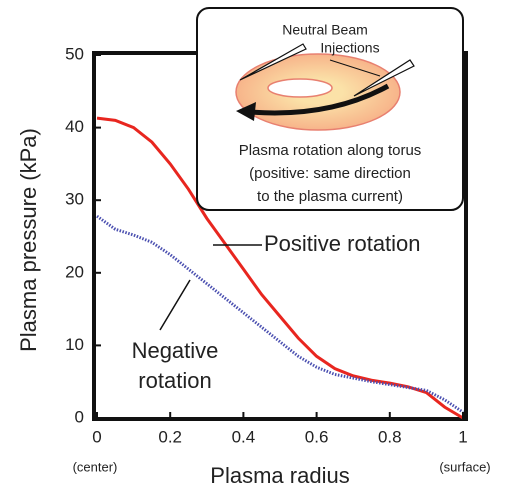  What do you see at coordinates (170, 436) in the screenshot?
I see `x-tick-label: 0.2` at bounding box center [170, 436].